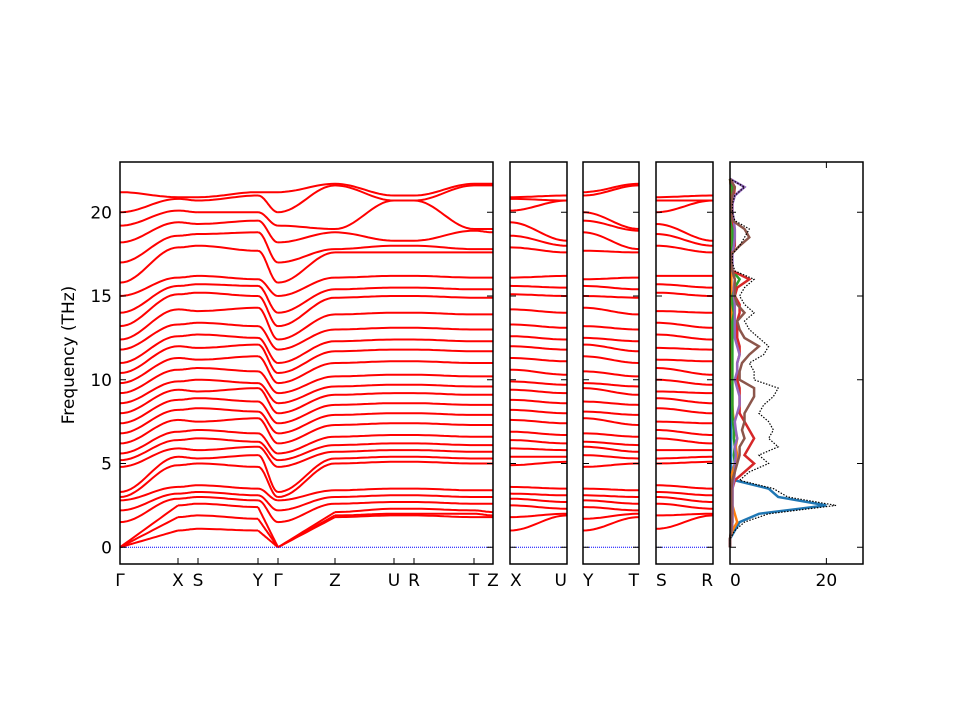 The height and width of the screenshot is (724, 960). Describe the element at coordinates (707, 581) in the screenshot. I see `k-point-label: R` at that location.